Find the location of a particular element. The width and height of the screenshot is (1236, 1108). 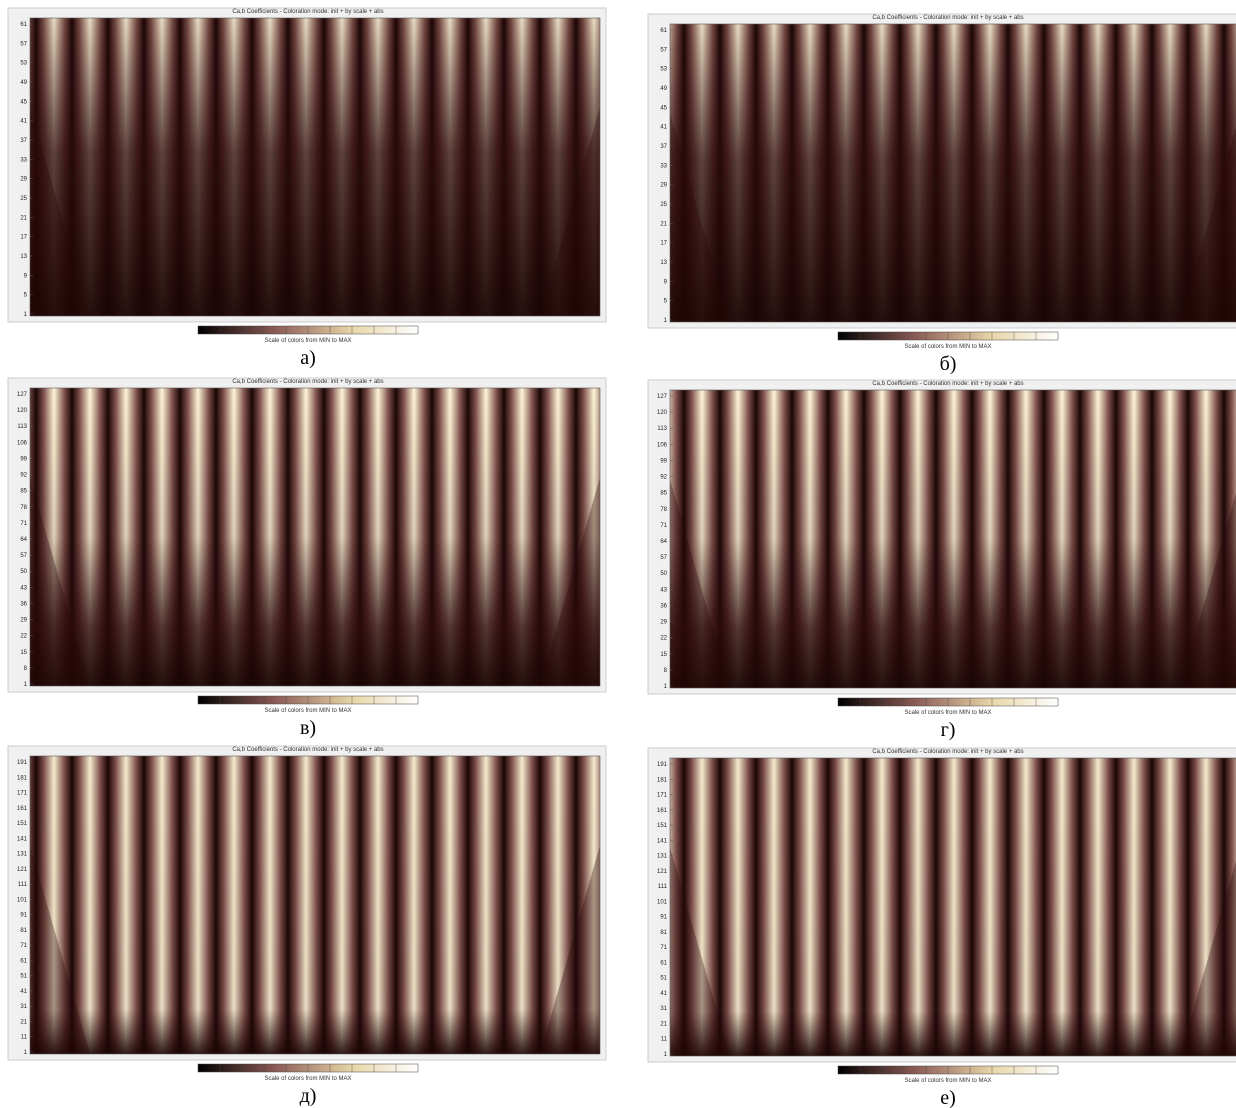

y-tick-label: 181 is located at coordinates (662, 780).